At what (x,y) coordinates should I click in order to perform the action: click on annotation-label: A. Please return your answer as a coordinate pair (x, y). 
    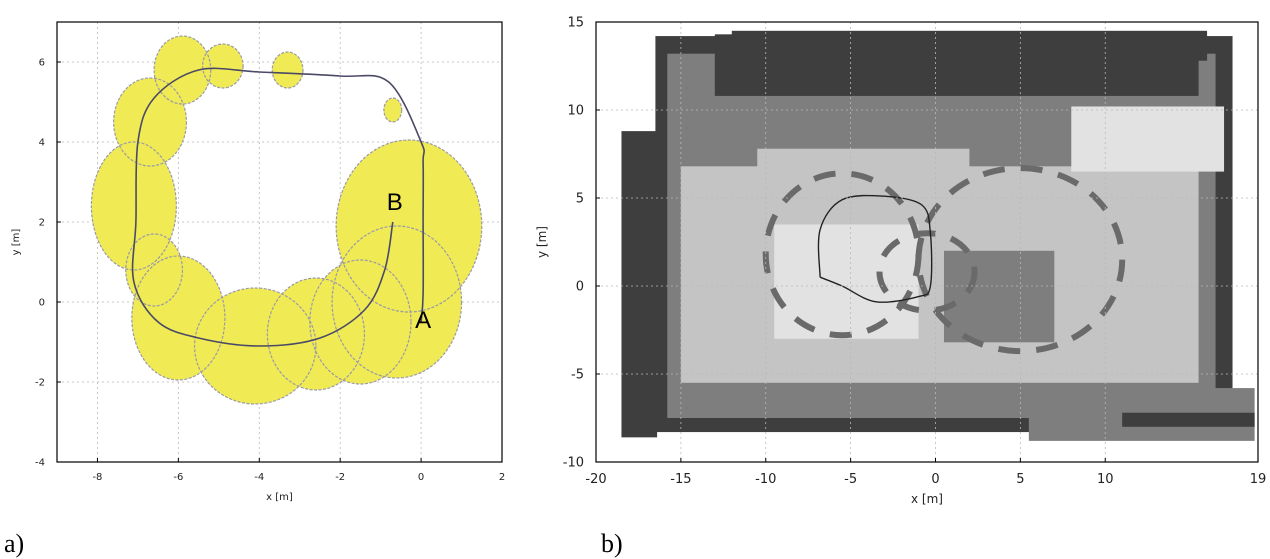
    Looking at the image, I should click on (423, 320).